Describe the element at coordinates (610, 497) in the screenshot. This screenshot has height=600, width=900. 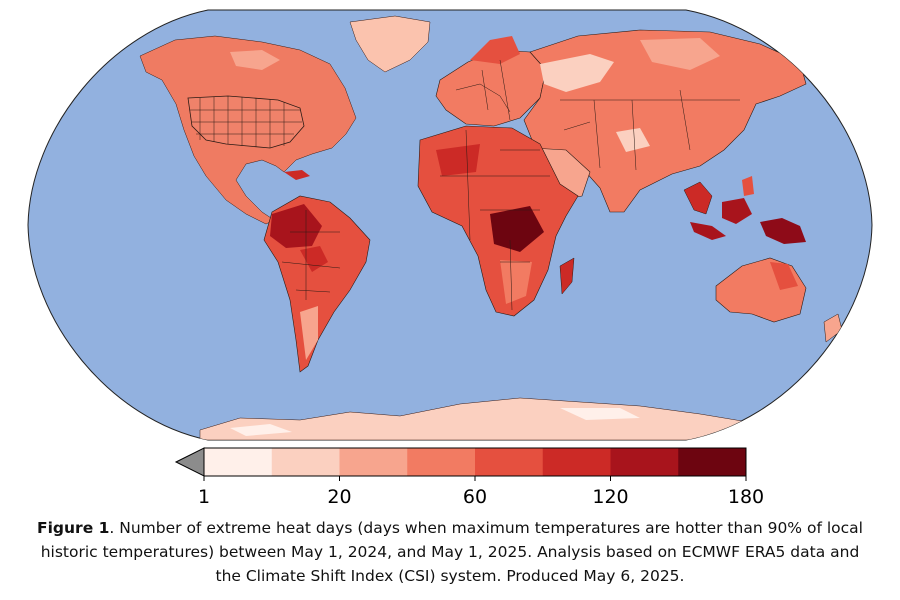
I see `colorbar-tick-label: 120` at that location.